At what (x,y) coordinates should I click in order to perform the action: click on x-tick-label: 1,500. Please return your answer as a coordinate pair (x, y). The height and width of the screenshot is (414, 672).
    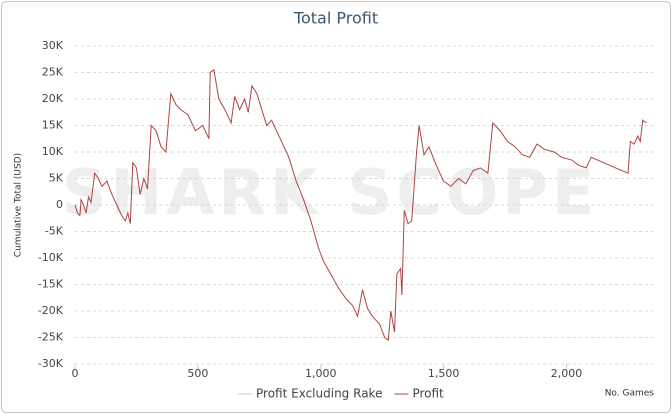
    Looking at the image, I should click on (444, 373).